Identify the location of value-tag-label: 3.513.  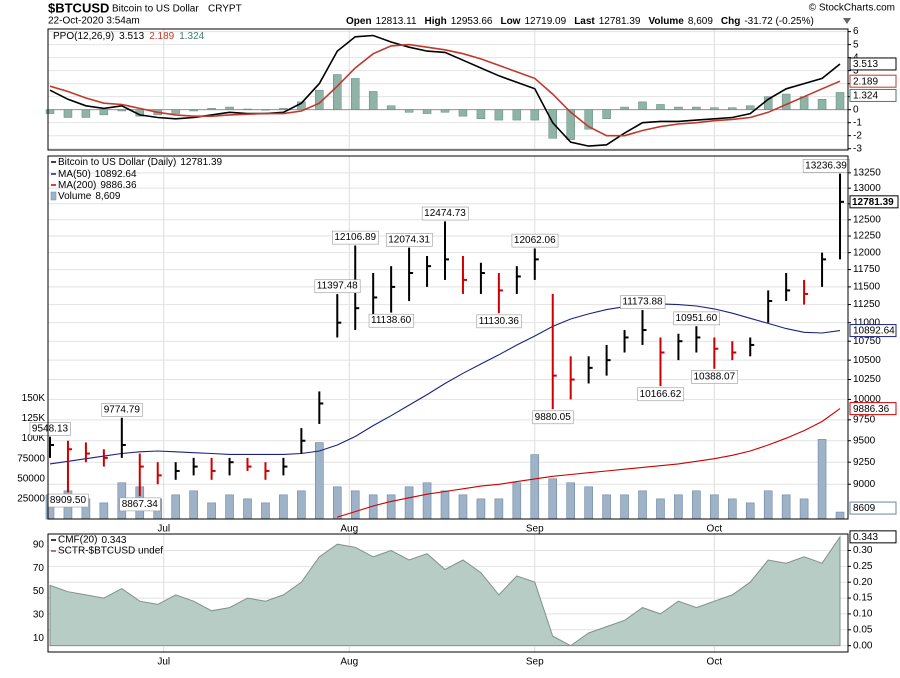
(865, 64).